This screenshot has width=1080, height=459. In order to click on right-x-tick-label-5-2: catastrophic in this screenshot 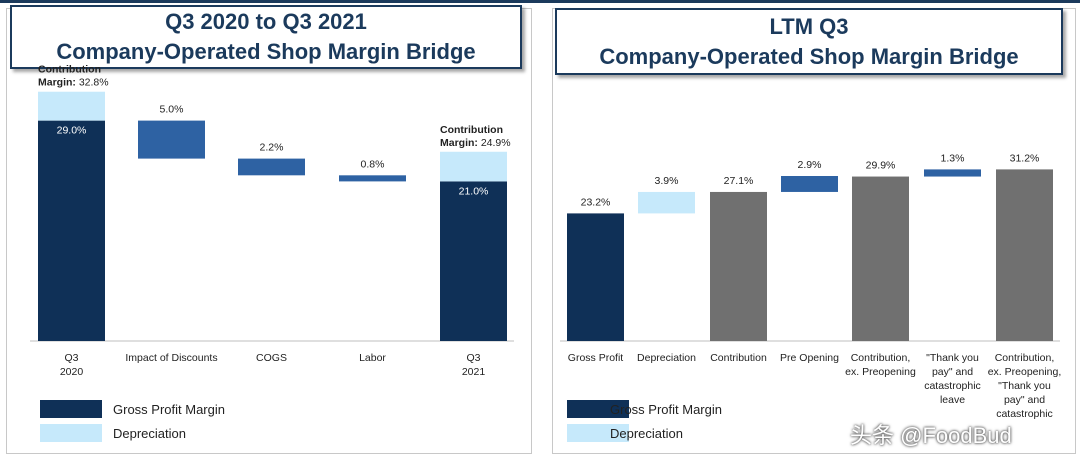, I will do `click(952, 386)`.